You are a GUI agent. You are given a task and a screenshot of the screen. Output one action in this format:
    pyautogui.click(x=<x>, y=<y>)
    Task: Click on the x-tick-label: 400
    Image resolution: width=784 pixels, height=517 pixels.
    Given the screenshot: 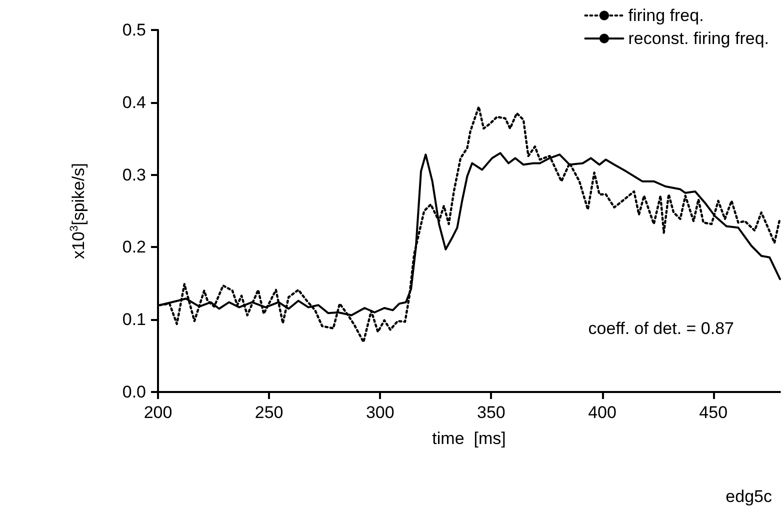 What is the action you would take?
    pyautogui.click(x=602, y=412)
    